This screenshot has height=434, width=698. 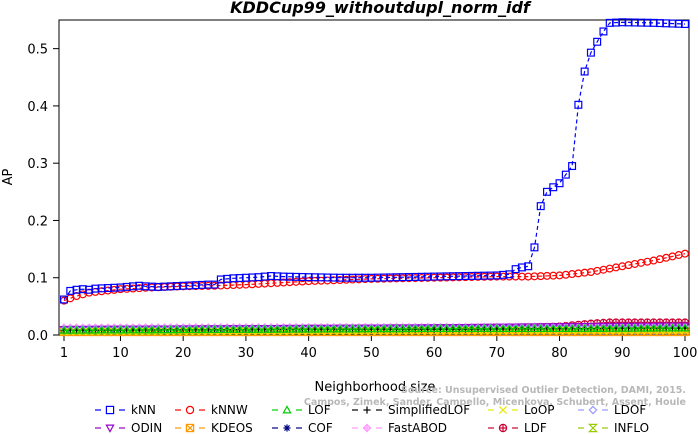 I want to click on y-tick-label: 0.1, so click(x=37, y=279).